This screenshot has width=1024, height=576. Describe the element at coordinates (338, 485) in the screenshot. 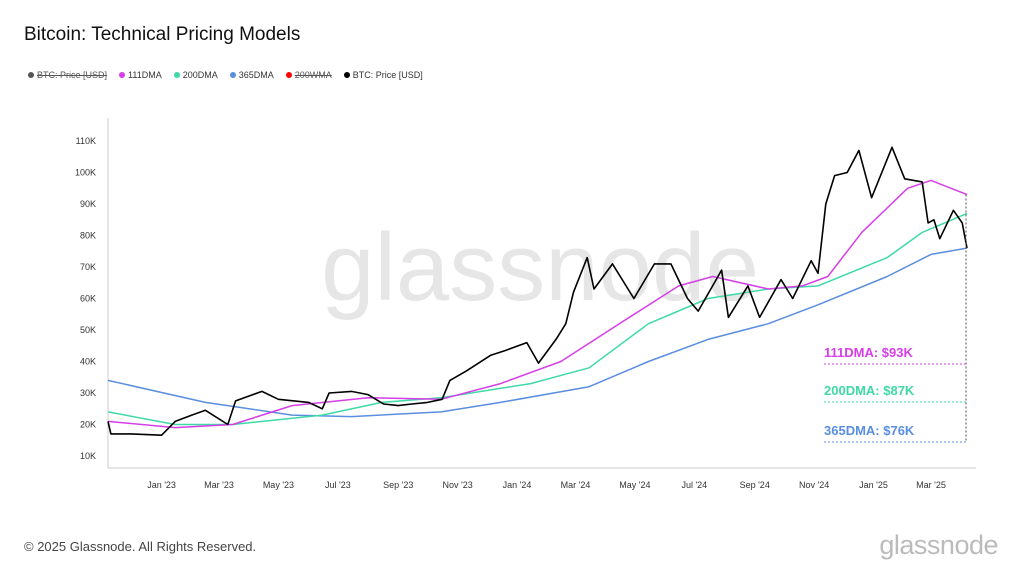

I see `x-tick-label: Jul '23` at that location.